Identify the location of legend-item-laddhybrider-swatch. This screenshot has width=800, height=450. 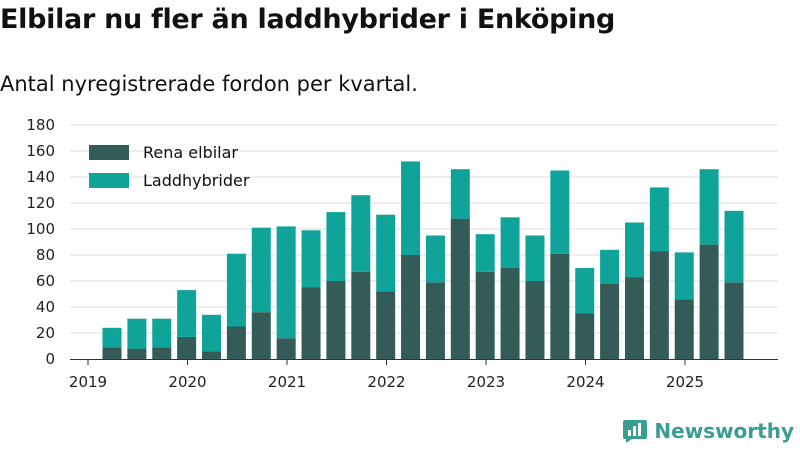
(109, 180).